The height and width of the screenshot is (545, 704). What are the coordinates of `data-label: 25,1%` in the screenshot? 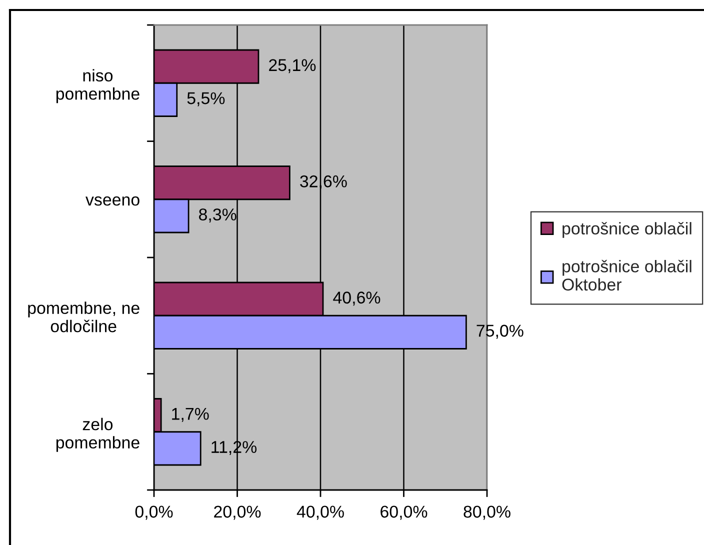 It's located at (292, 66).